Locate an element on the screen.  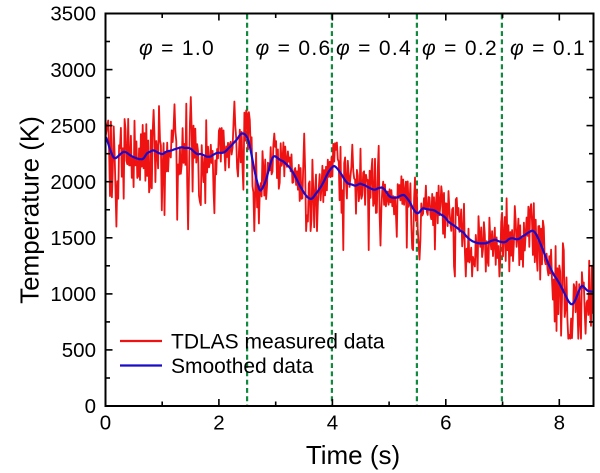
svg-text: 2 is located at coordinates (218, 423).